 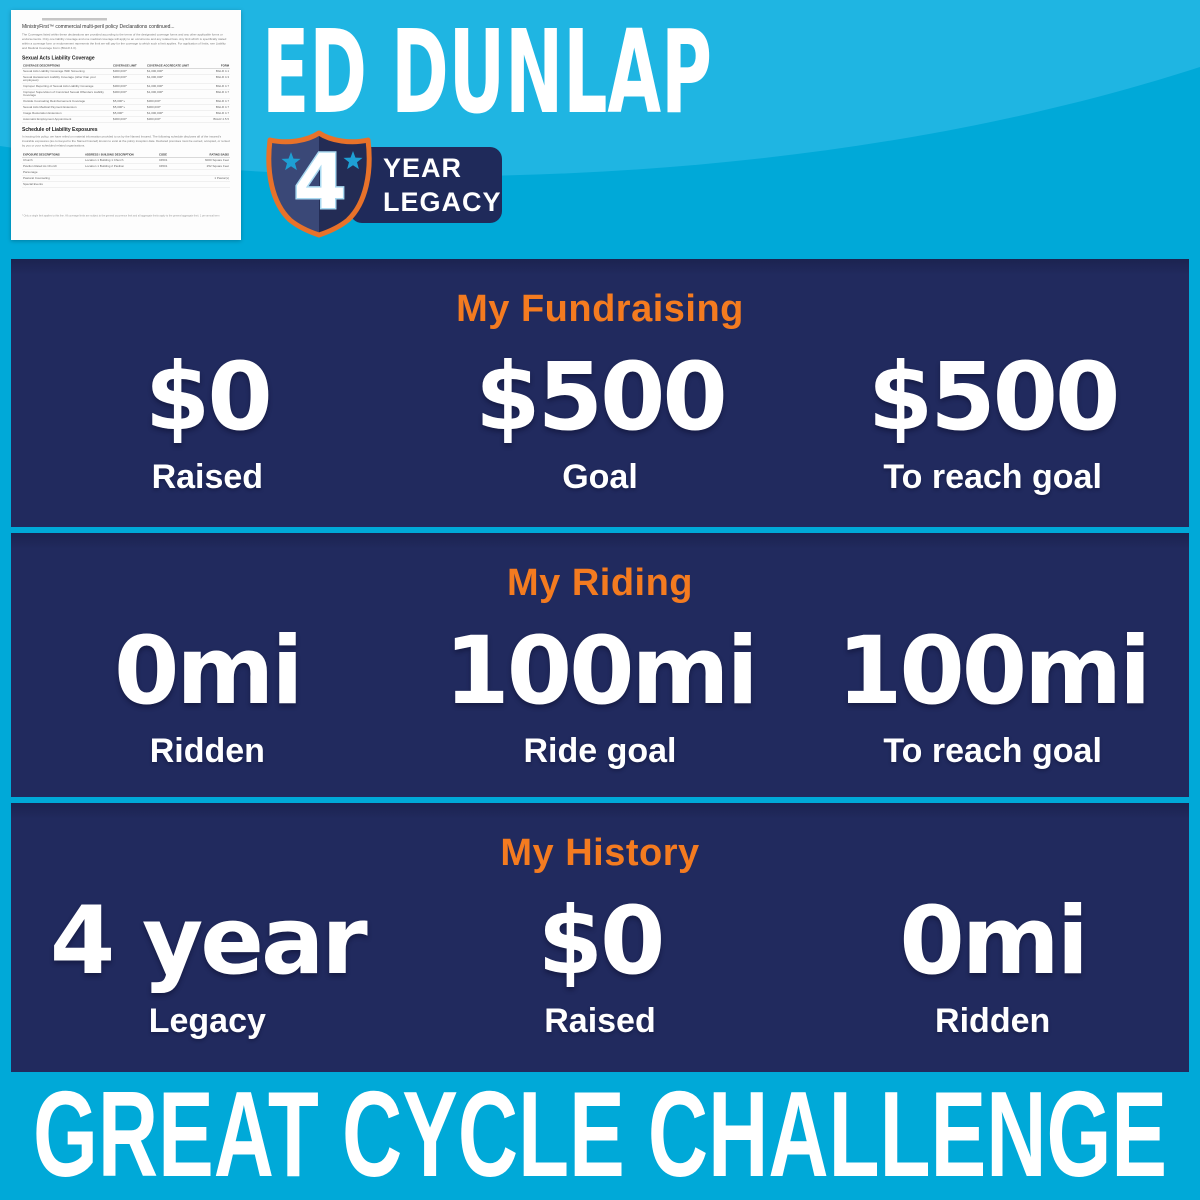 What do you see at coordinates (60, 130) in the screenshot?
I see `exposures-section-heading: Schedule of Liability Exposures` at bounding box center [60, 130].